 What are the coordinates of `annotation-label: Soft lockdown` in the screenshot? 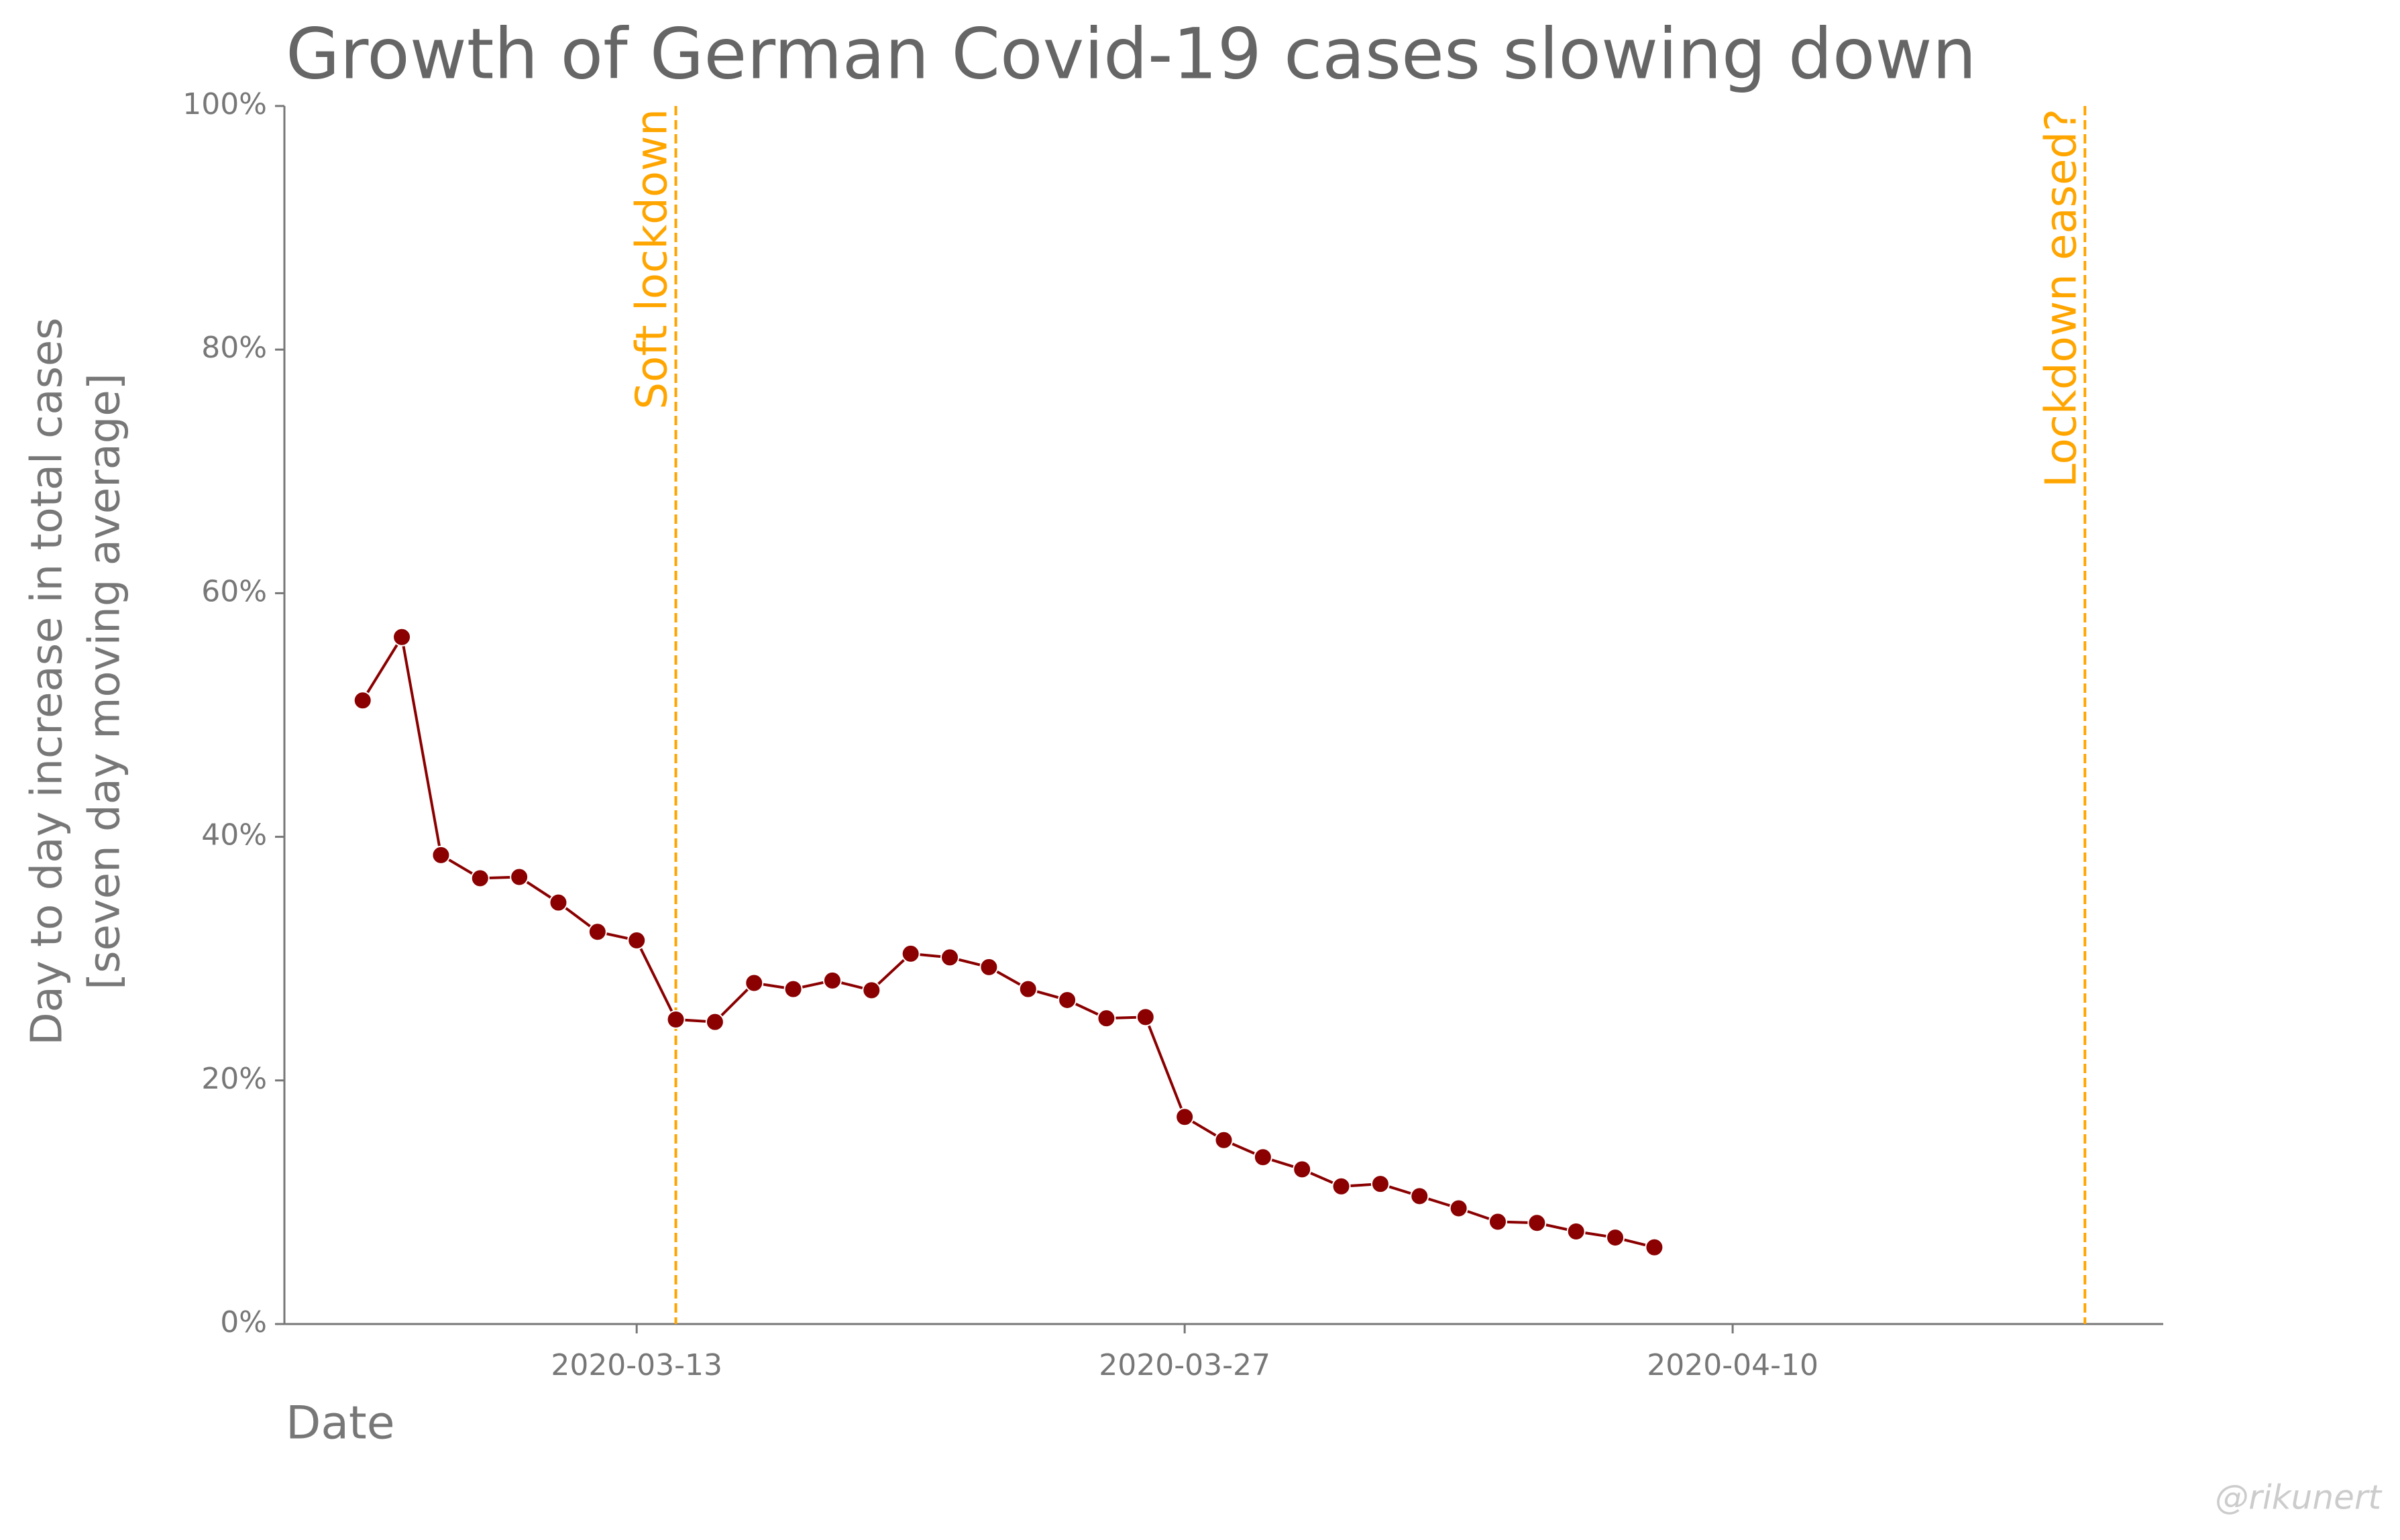 It's located at (652, 259).